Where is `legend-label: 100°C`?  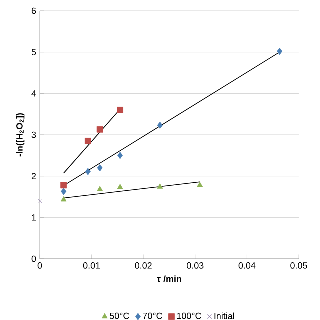 legend-label: 100°C is located at coordinates (189, 316).